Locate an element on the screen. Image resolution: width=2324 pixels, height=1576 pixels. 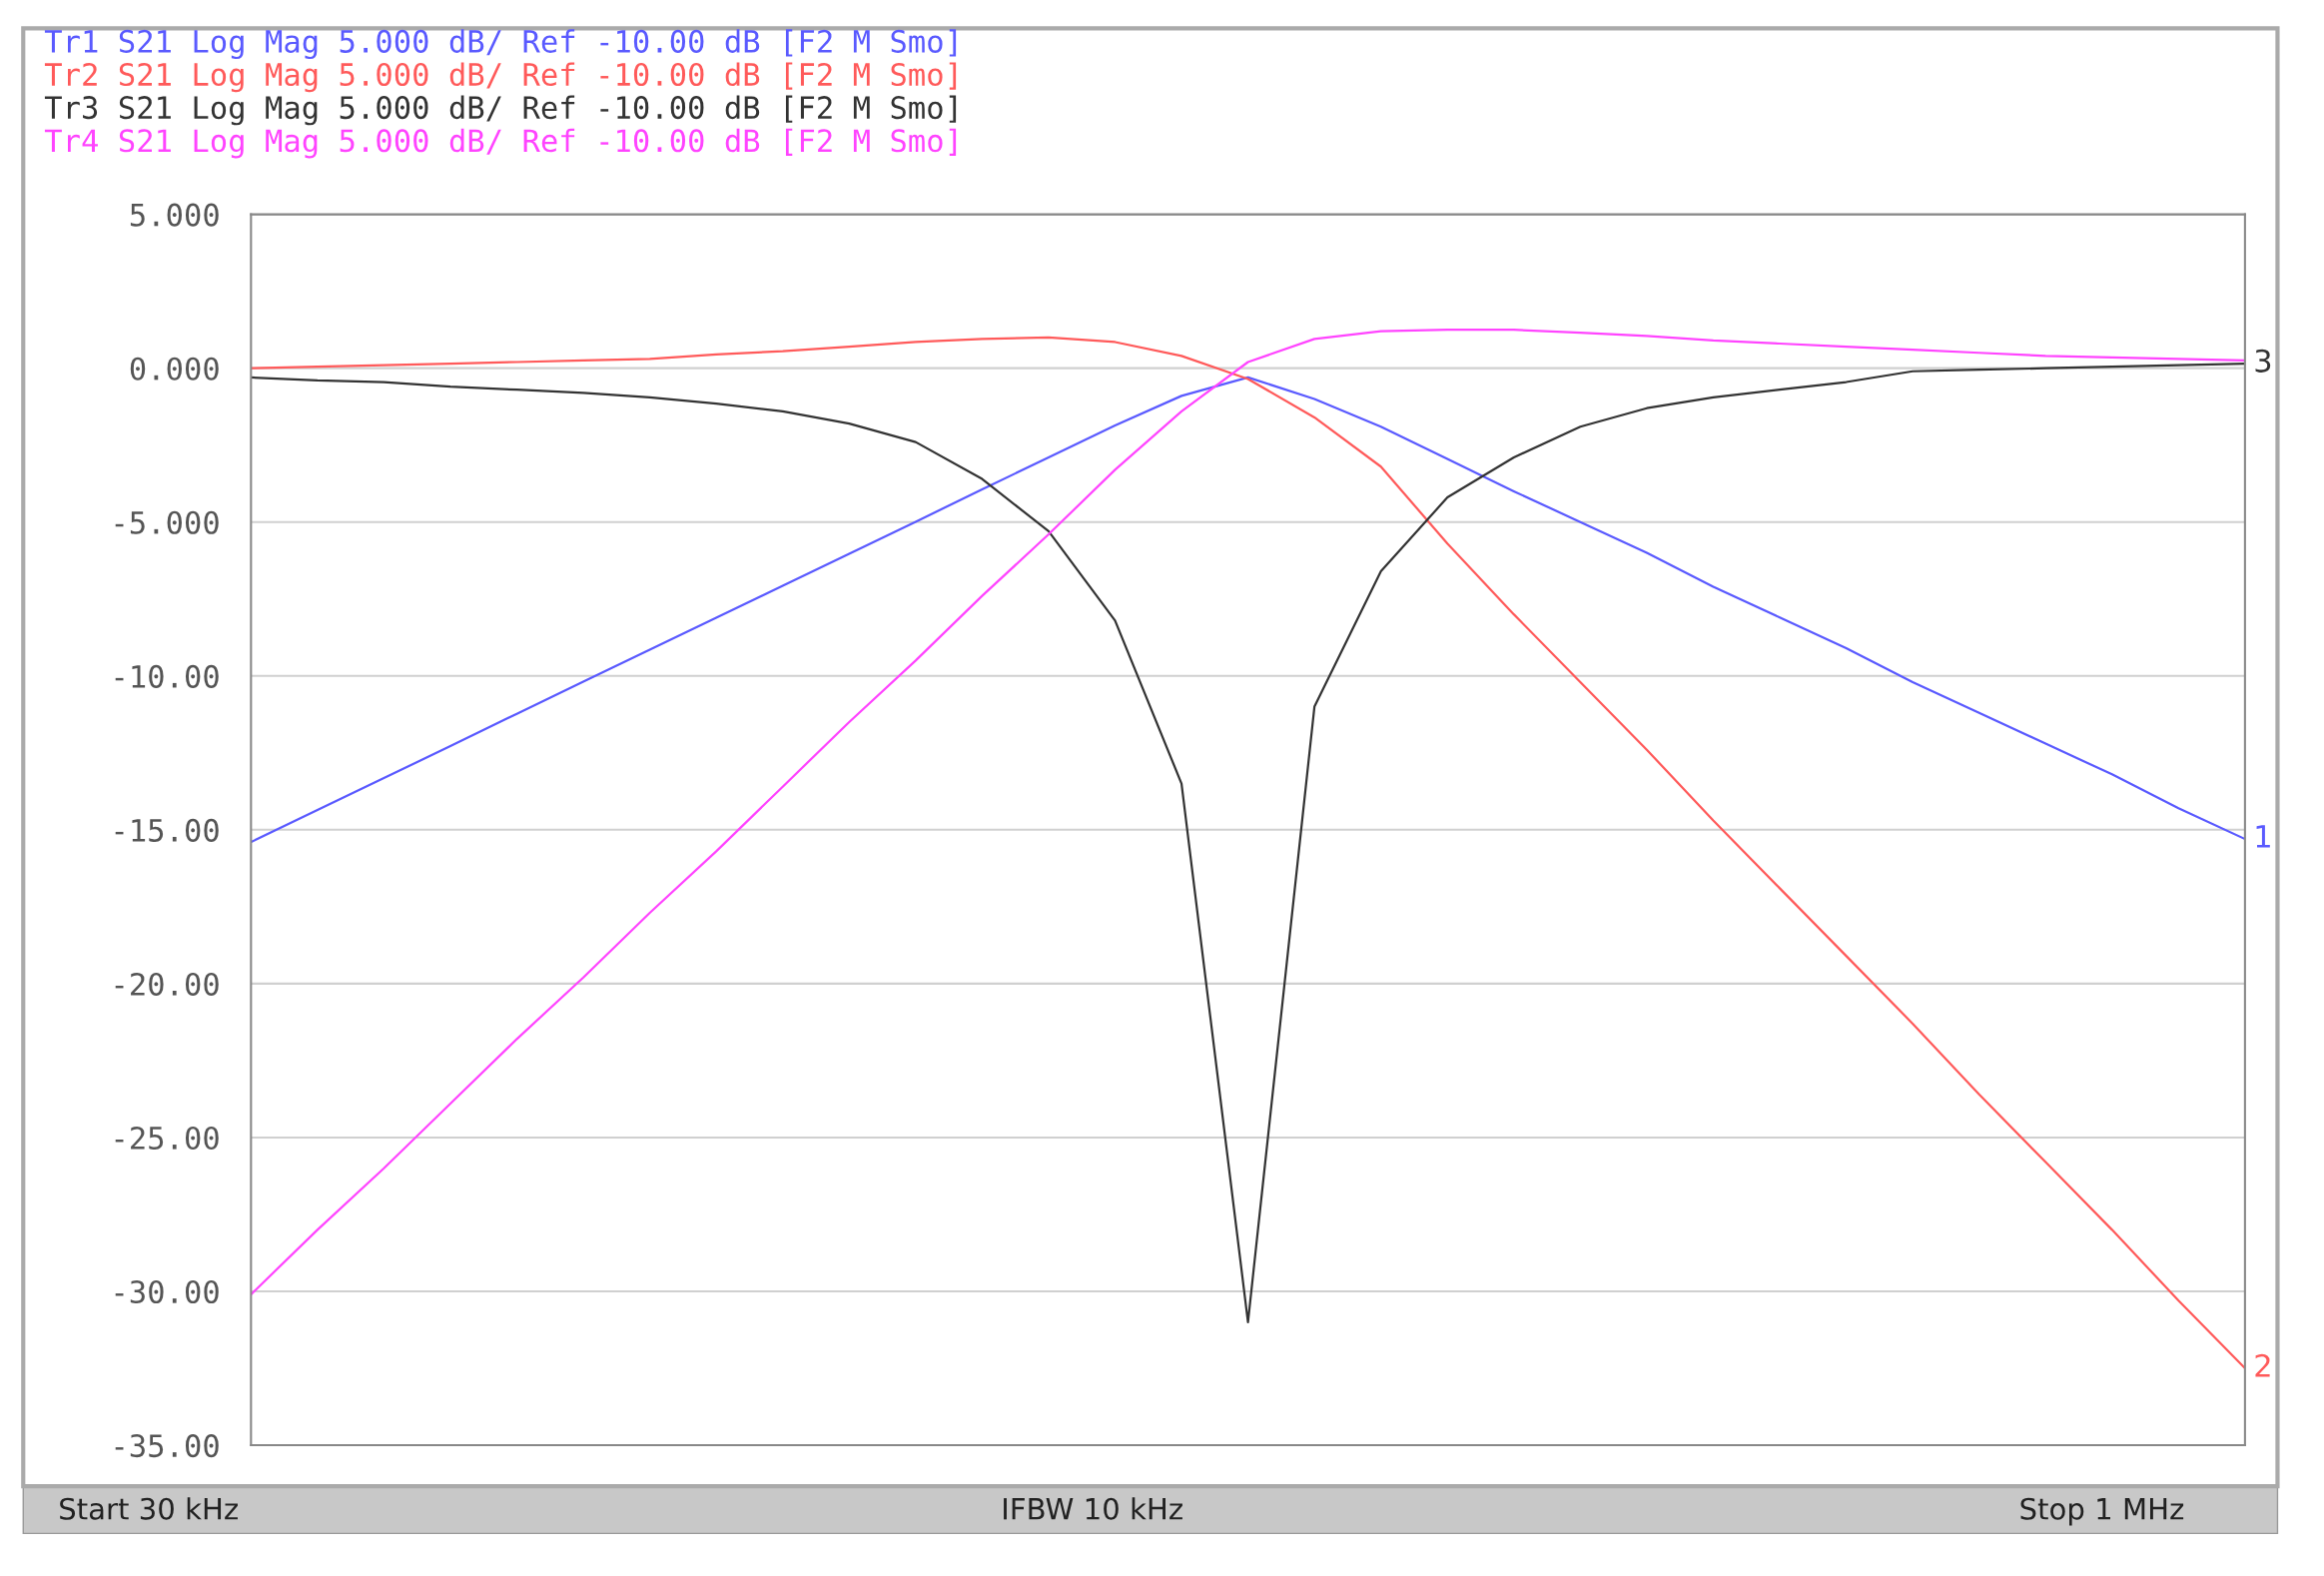
text: Stop 1 MHz is located at coordinates (2102, 1511).